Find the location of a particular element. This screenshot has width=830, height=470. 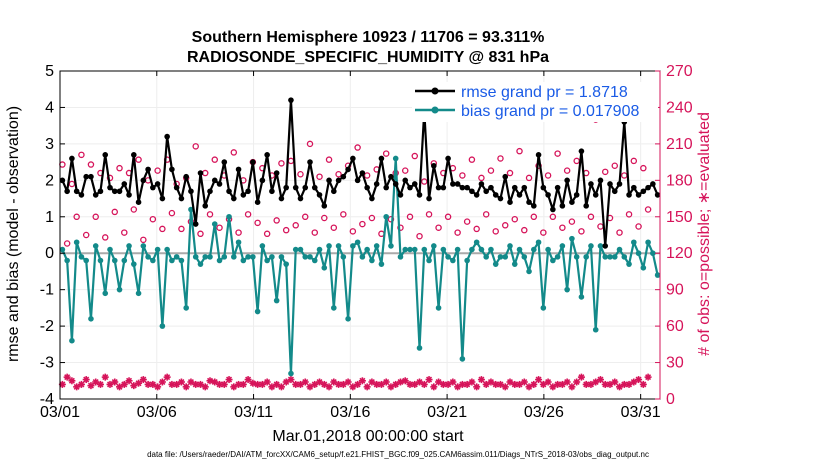

left-tick-label: 5 is located at coordinates (49, 71).